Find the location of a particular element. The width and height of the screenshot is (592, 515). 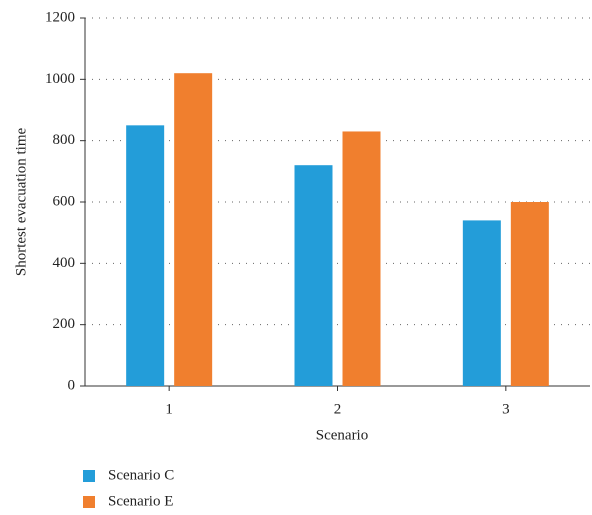

x-axis-label: Scenario is located at coordinates (342, 435).